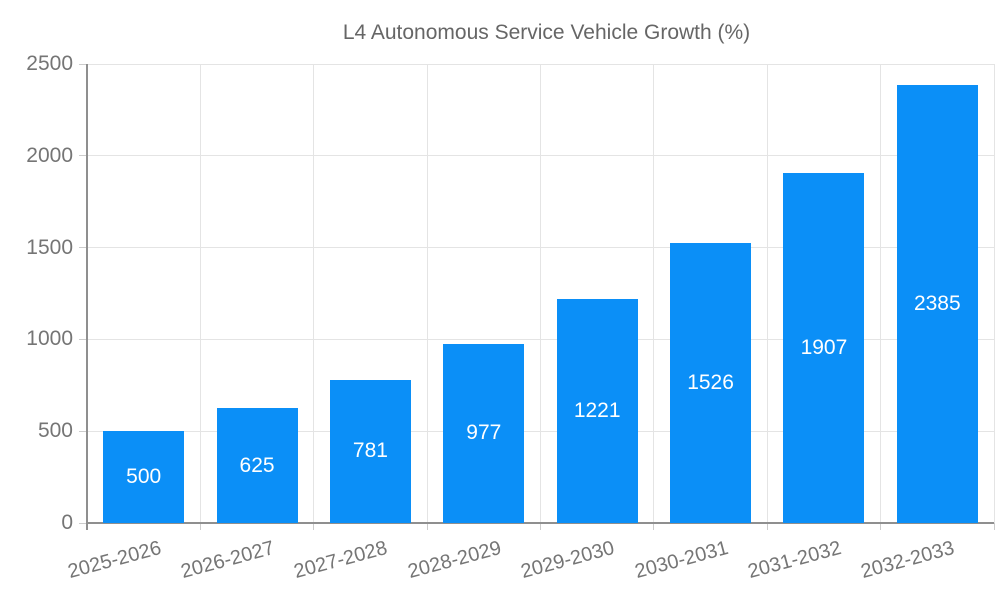 The width and height of the screenshot is (1000, 600). Describe the element at coordinates (49, 247) in the screenshot. I see `y-axis-tick-label: 1500` at that location.